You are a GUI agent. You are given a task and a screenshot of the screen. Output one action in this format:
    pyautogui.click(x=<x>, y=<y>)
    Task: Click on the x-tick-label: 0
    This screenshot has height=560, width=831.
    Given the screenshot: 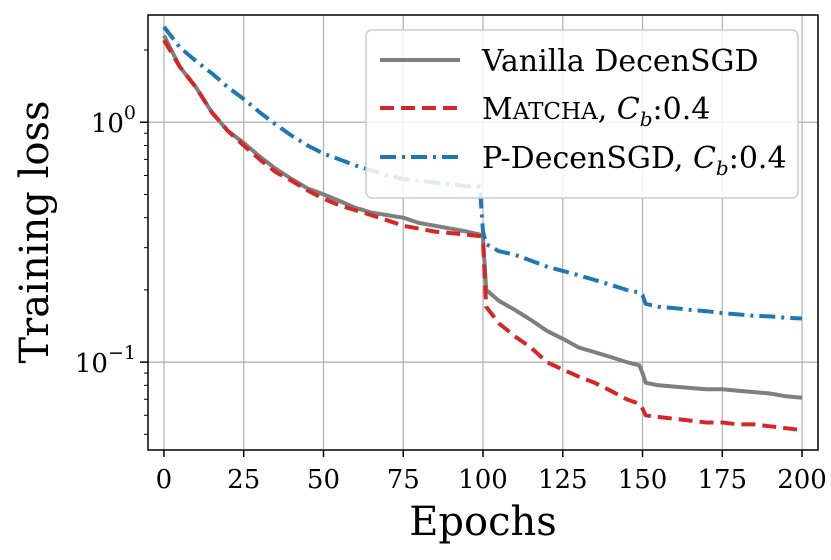 What is the action you would take?
    pyautogui.click(x=164, y=480)
    